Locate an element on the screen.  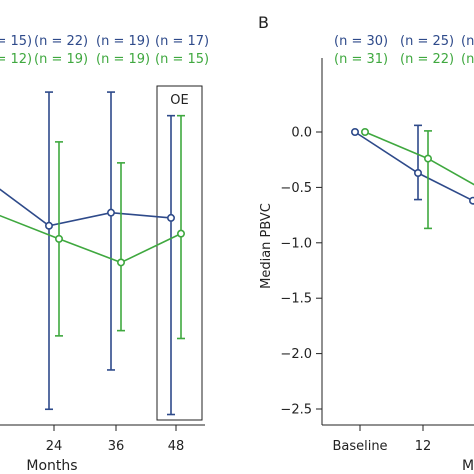
right-y-tick-label-4: −2.0 is located at coordinates (296, 354).